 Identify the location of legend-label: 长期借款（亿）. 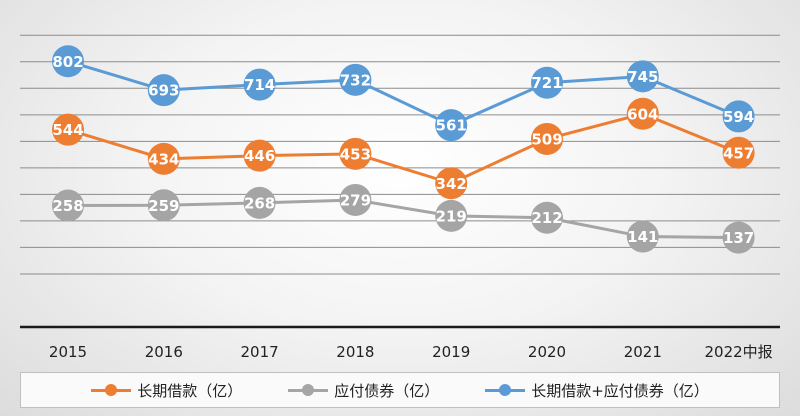
(190, 390).